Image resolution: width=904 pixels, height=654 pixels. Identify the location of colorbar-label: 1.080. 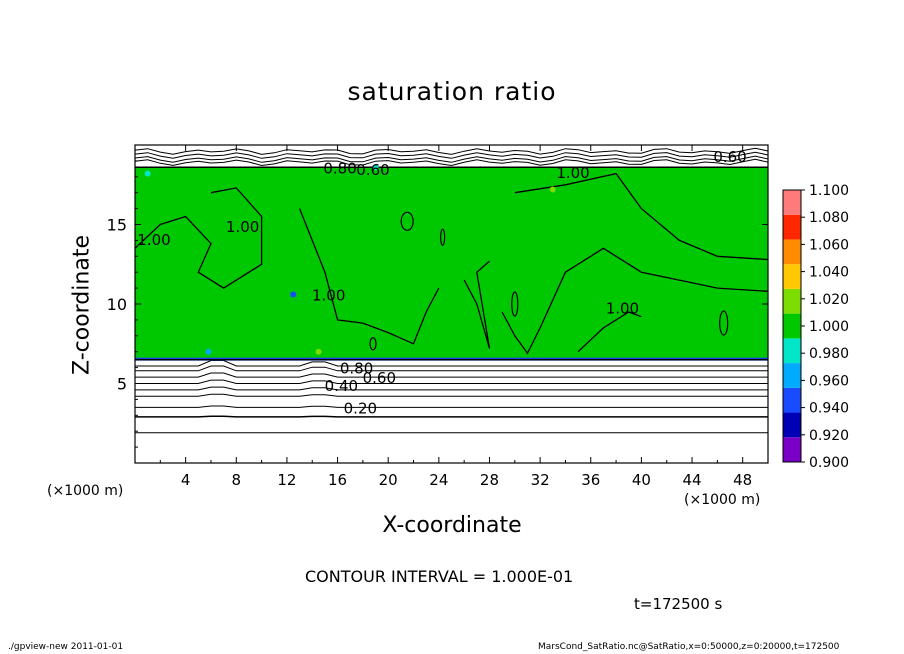
(829, 218).